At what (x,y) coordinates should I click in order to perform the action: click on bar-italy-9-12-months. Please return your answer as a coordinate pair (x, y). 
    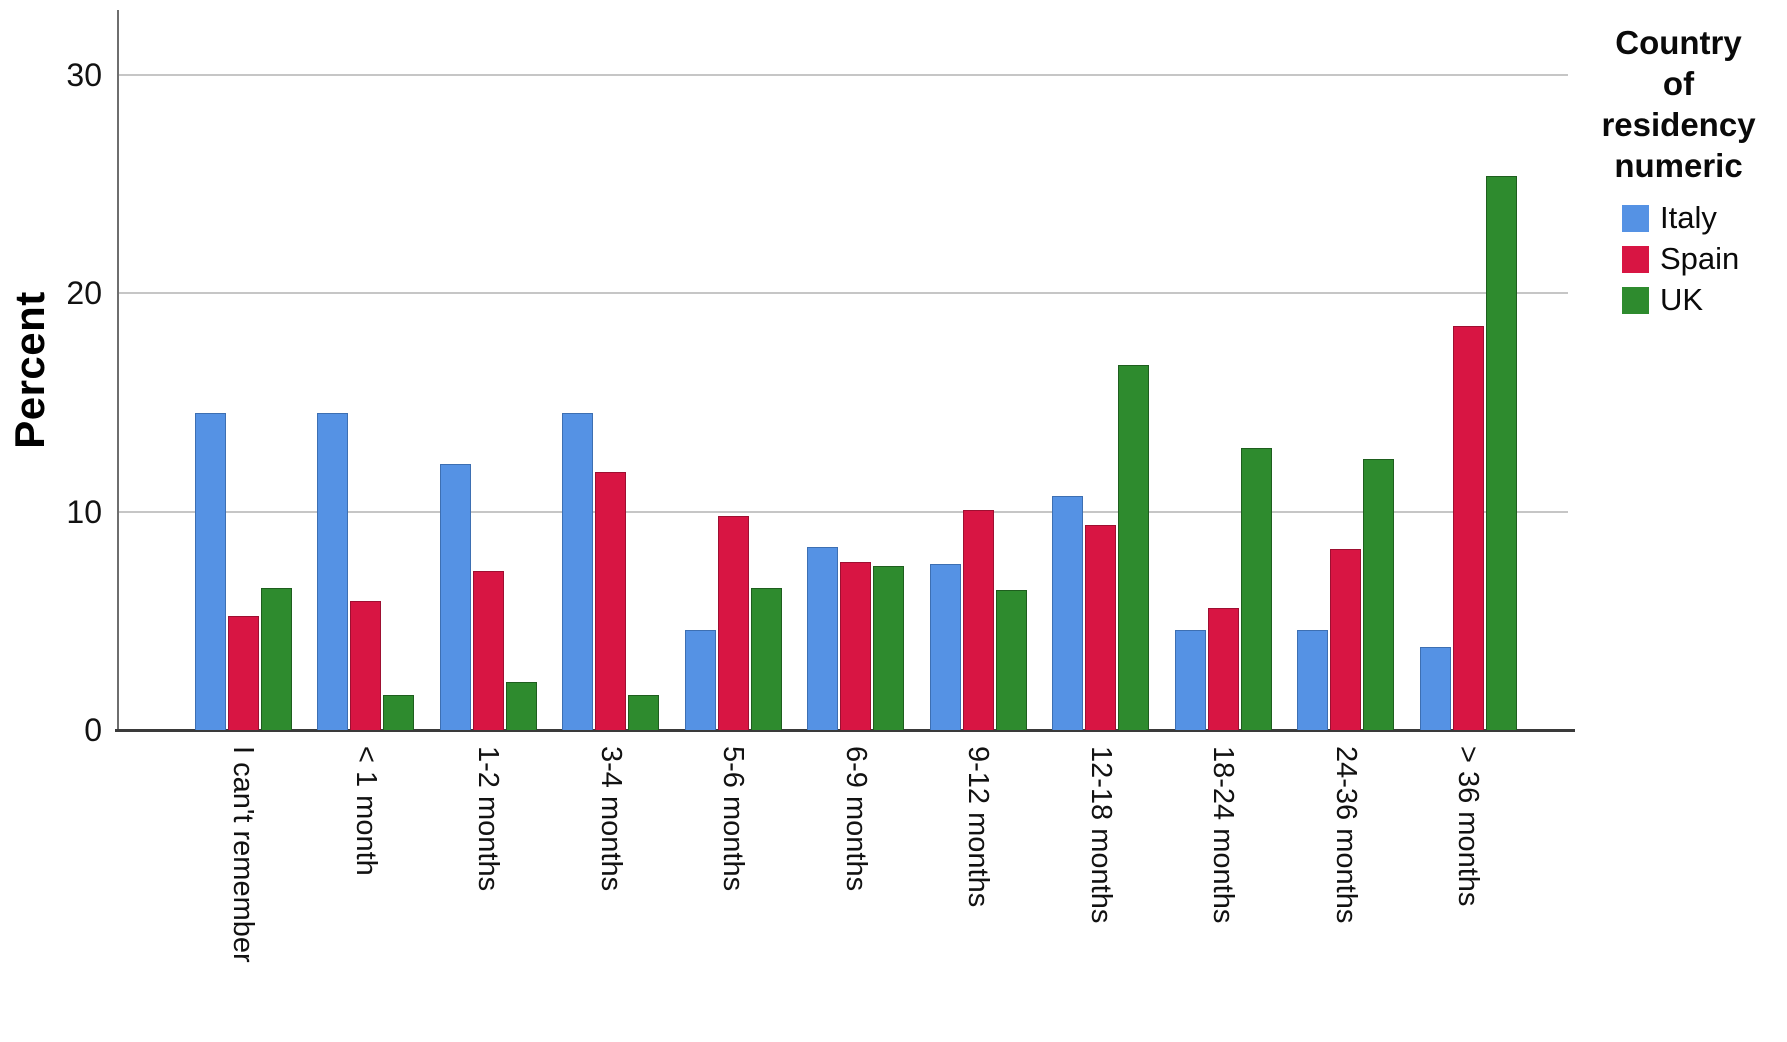
    Looking at the image, I should click on (945, 647).